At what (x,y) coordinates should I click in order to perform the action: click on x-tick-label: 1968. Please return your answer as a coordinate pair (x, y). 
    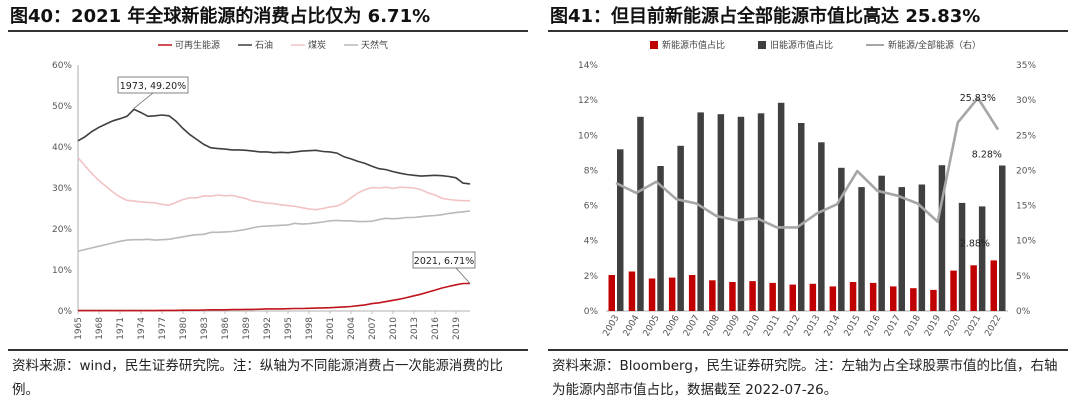
    Looking at the image, I should click on (100, 328).